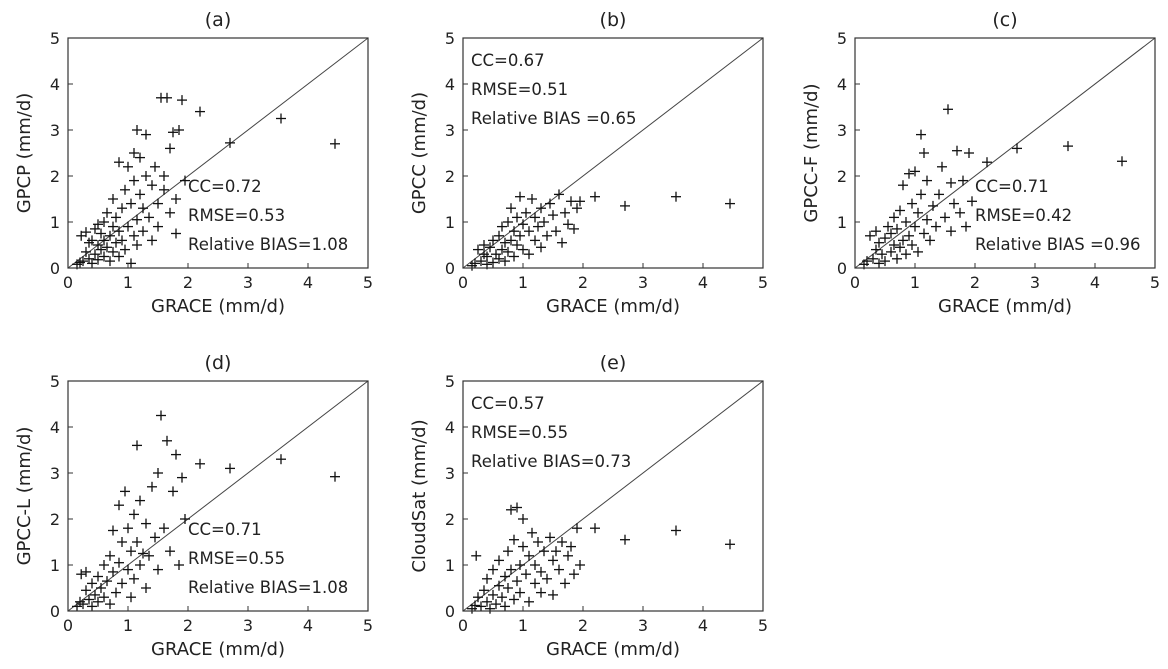 This screenshot has width=1168, height=669. I want to click on x-tick-label: 3, so click(643, 282).